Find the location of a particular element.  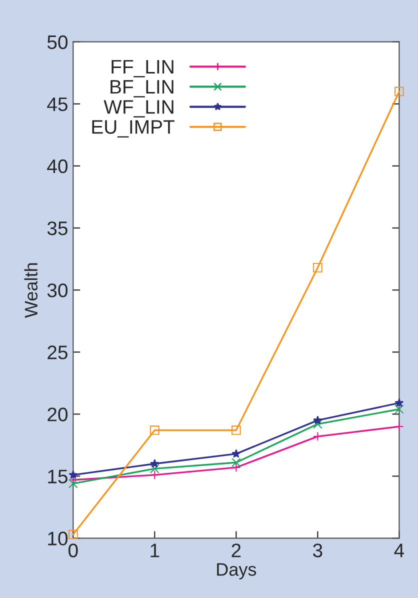

y-tick-label: 30 is located at coordinates (57, 291).